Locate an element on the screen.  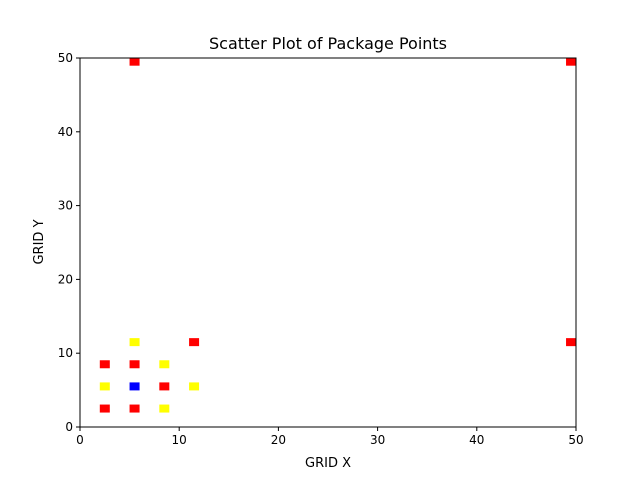
y-axis-label: GRID Y is located at coordinates (39, 241).